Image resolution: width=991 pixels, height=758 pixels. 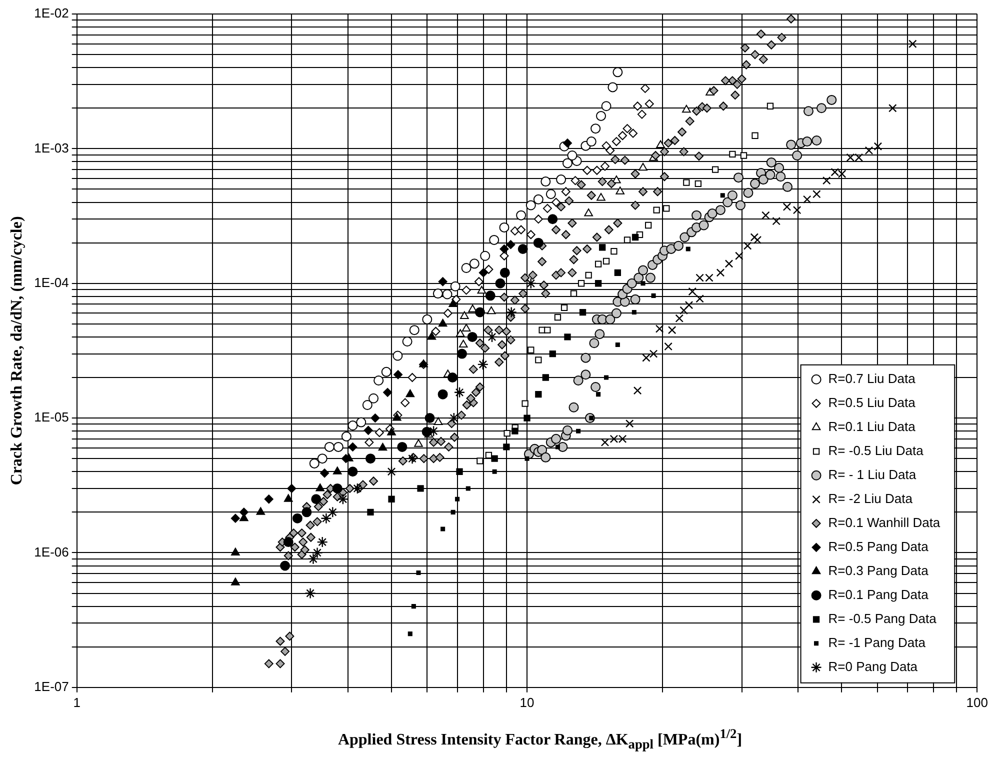 I want to click on legend-label: R=0.3 Pang Data, so click(x=879, y=570).